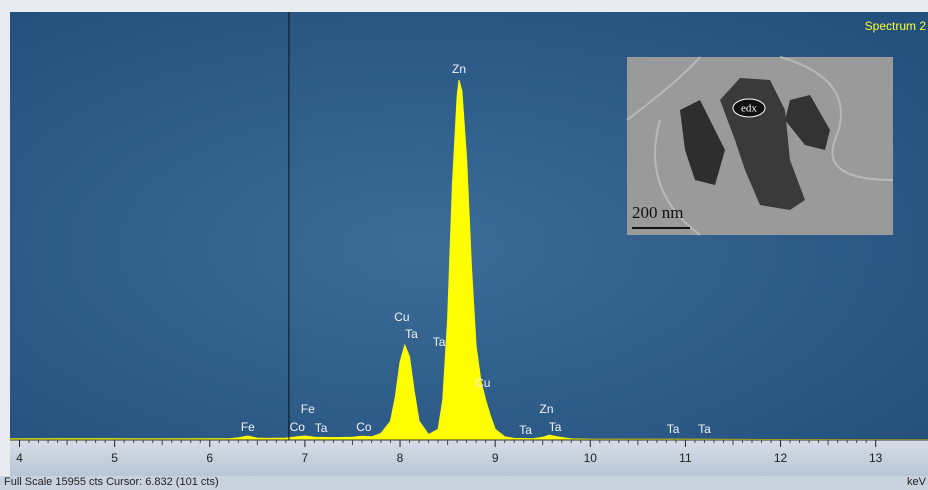 Image resolution: width=928 pixels, height=490 pixels. I want to click on axis-strip, so click(469, 458).